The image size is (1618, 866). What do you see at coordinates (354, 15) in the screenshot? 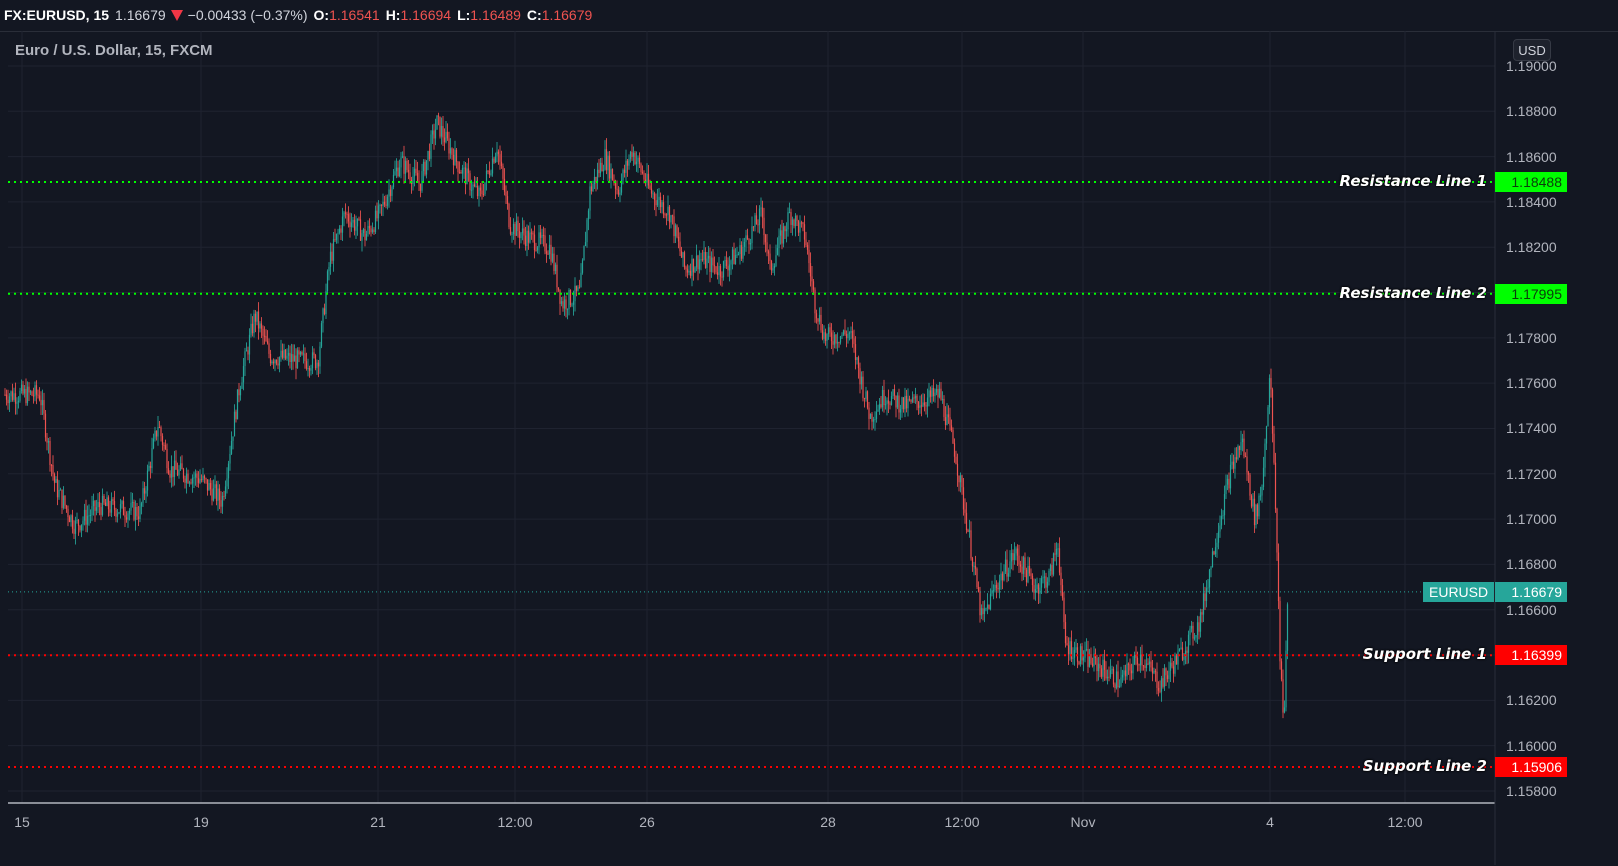
I see `open-value: 1.16541` at bounding box center [354, 15].